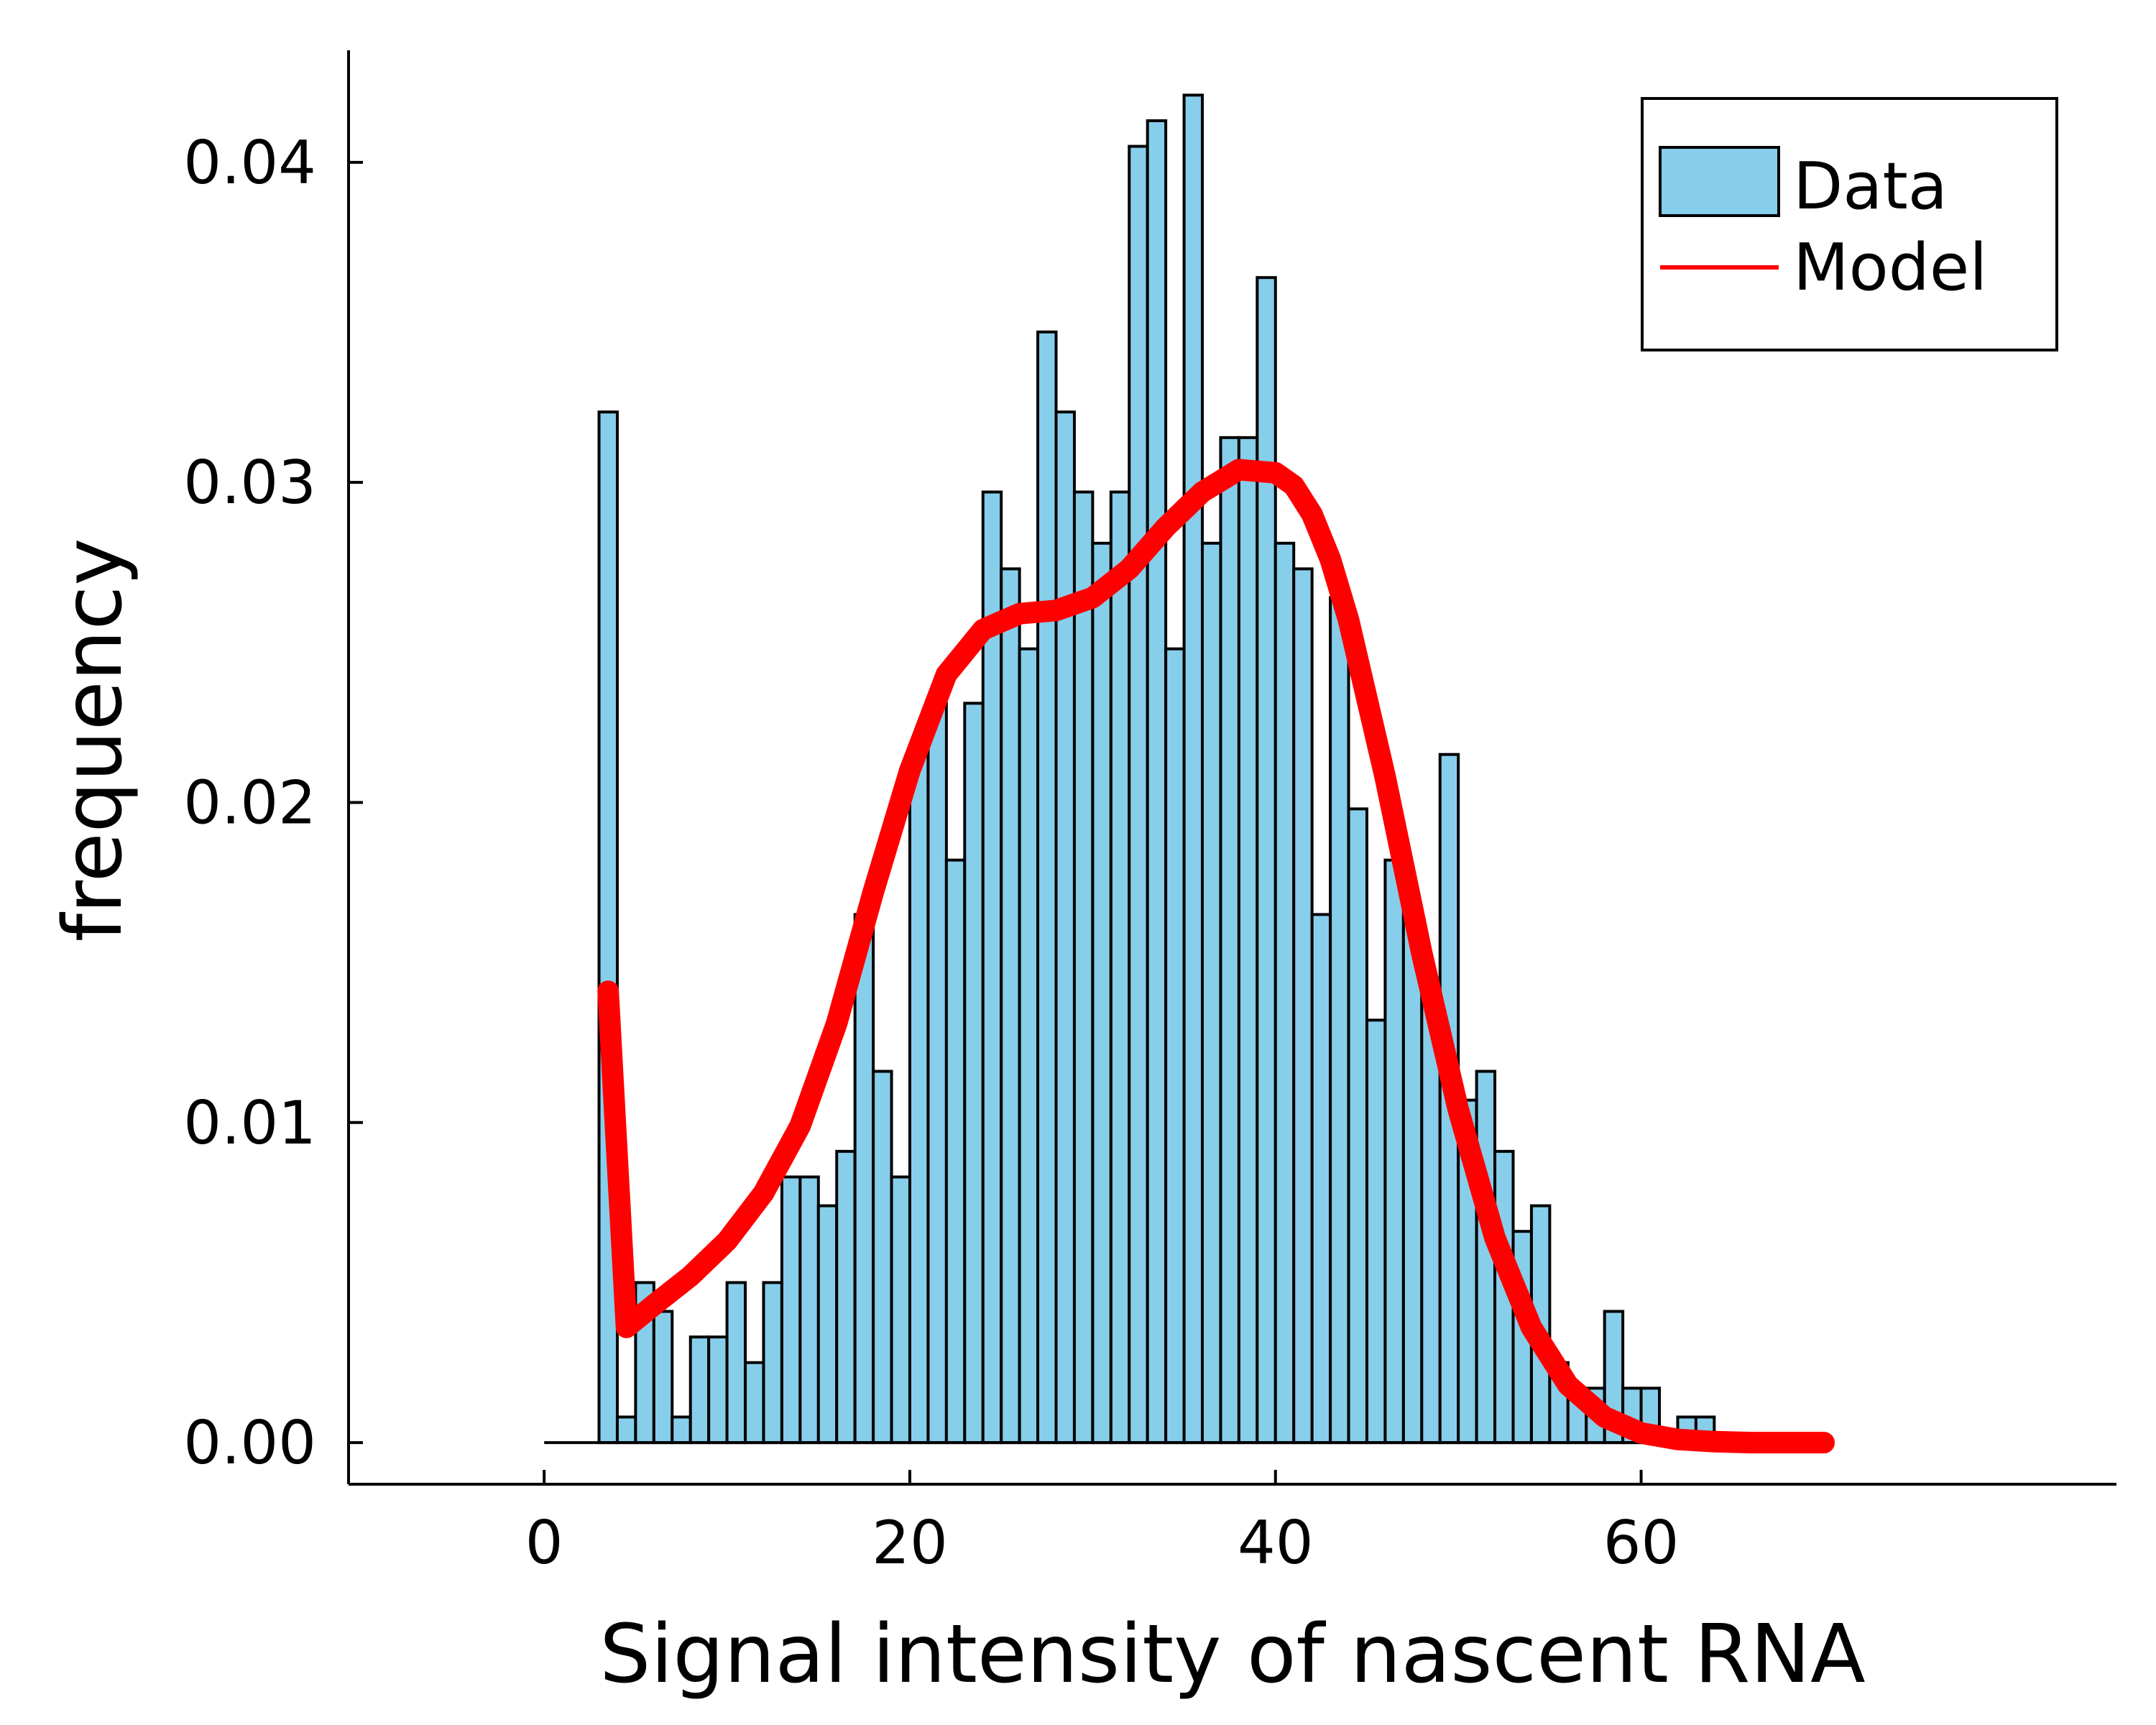 Image resolution: width=2156 pixels, height=1725 pixels. What do you see at coordinates (1871, 186) in the screenshot?
I see `legend-data-label: Data` at bounding box center [1871, 186].